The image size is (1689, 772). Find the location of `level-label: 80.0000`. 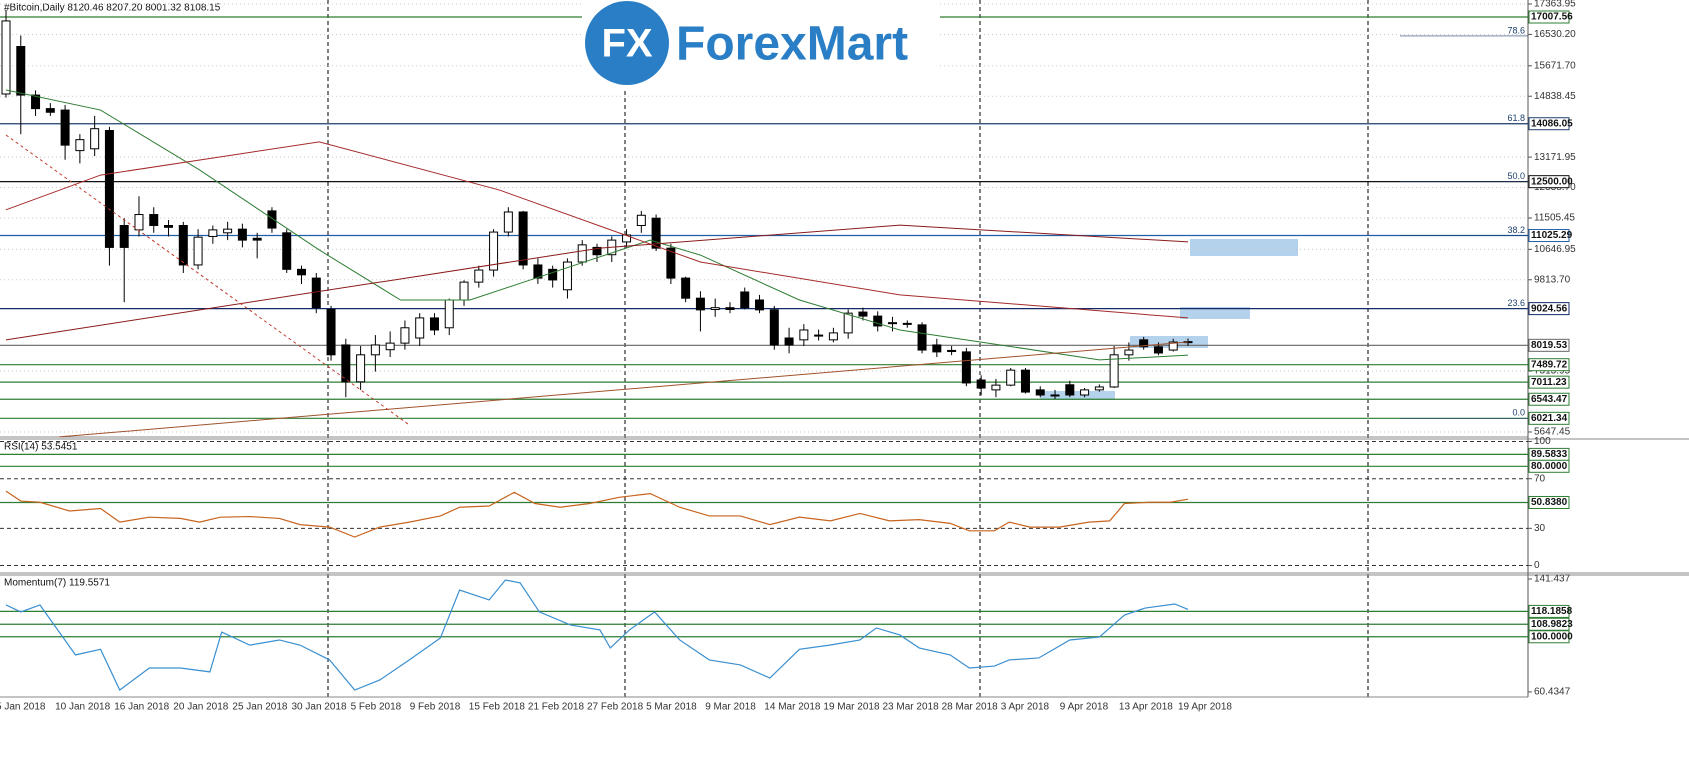

level-label: 80.0000 is located at coordinates (1549, 466).